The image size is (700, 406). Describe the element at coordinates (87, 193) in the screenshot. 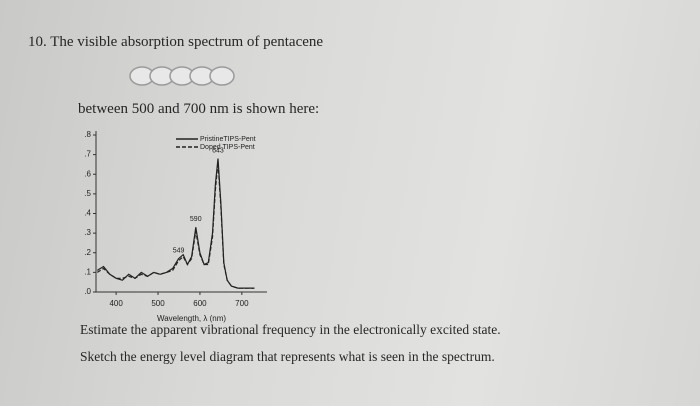

I see `y-tick-label: .5` at that location.